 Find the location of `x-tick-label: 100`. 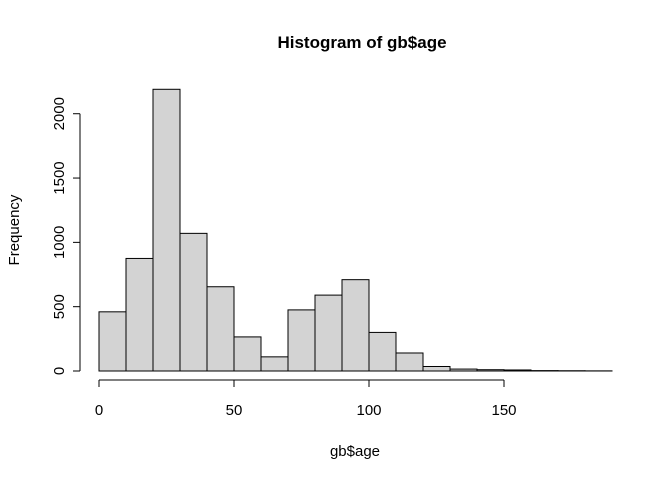

x-tick-label: 100 is located at coordinates (368, 410).